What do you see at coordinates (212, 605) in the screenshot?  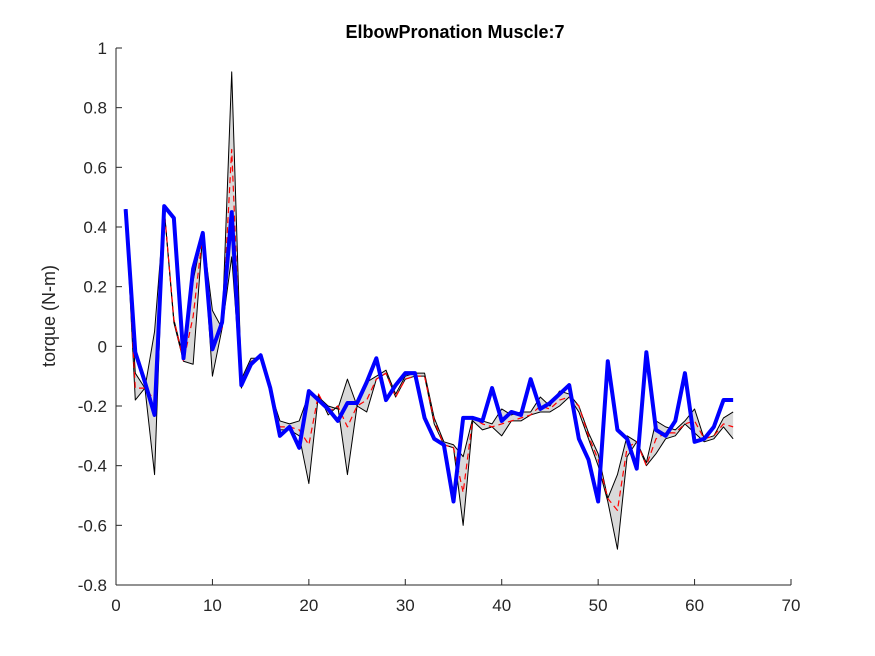 I see `x-tick-label: 10` at bounding box center [212, 605].